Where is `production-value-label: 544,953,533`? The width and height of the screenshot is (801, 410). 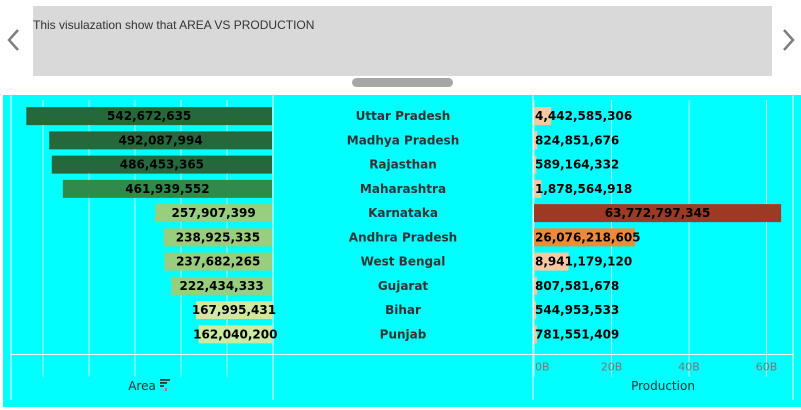 production-value-label: 544,953,533 is located at coordinates (577, 310).